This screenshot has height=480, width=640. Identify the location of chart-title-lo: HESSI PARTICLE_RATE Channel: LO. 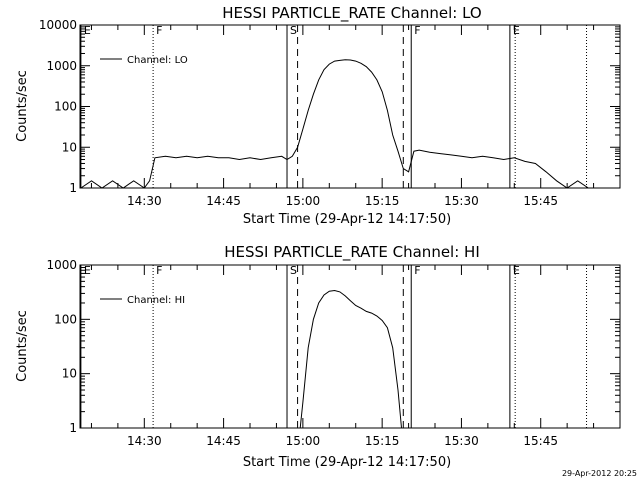
(351, 13).